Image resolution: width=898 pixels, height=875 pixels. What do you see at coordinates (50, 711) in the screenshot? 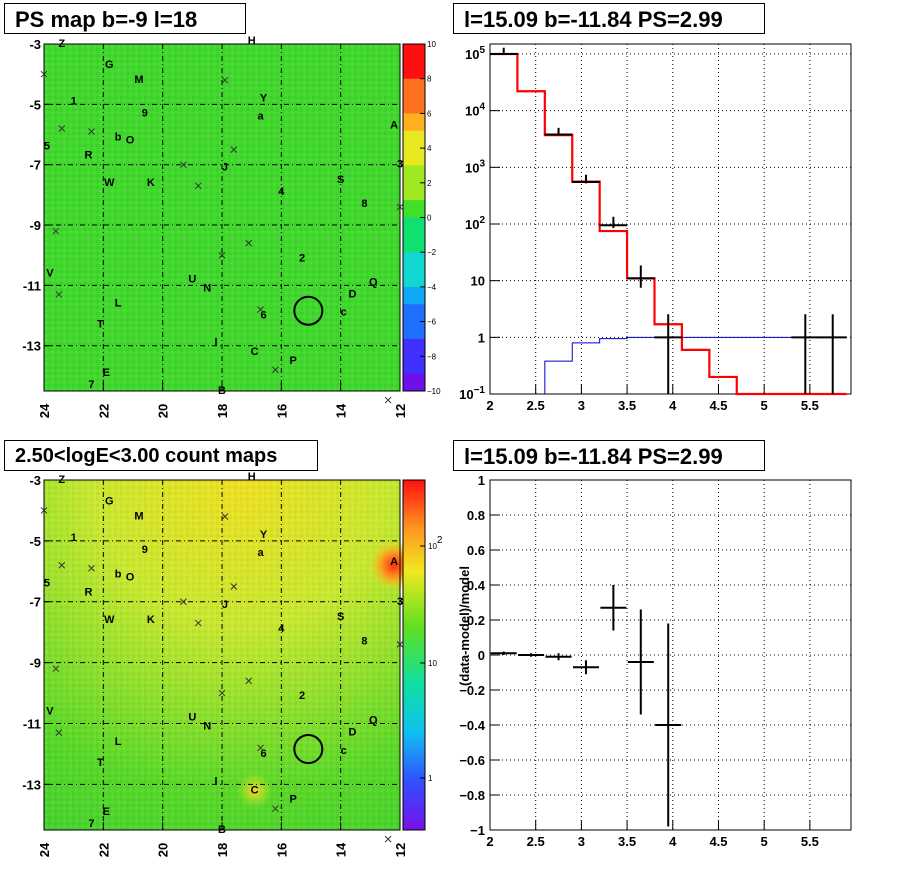
I see `count-map-source-label: V` at bounding box center [50, 711].